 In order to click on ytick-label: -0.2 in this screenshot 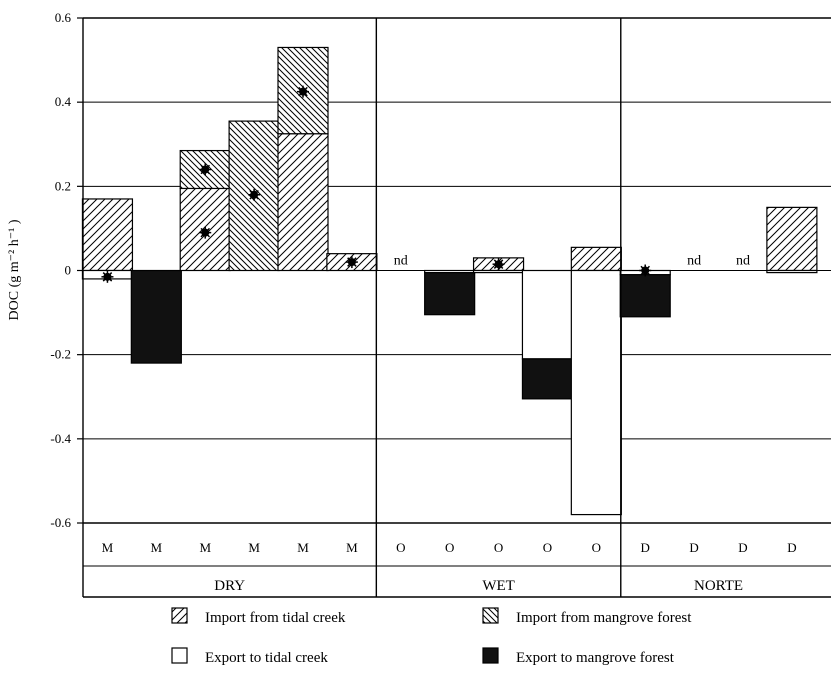, I will do `click(60, 354)`.